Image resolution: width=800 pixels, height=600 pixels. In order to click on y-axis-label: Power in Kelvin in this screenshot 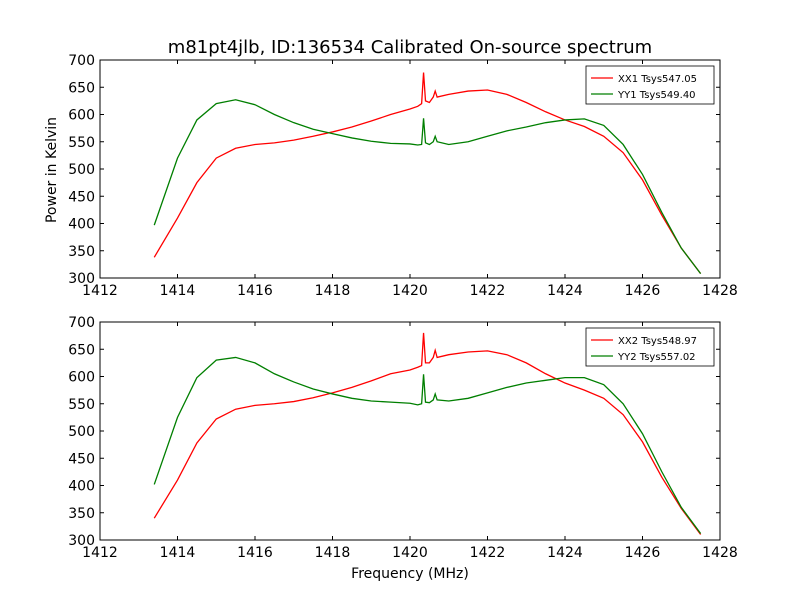, I will do `click(52, 170)`.